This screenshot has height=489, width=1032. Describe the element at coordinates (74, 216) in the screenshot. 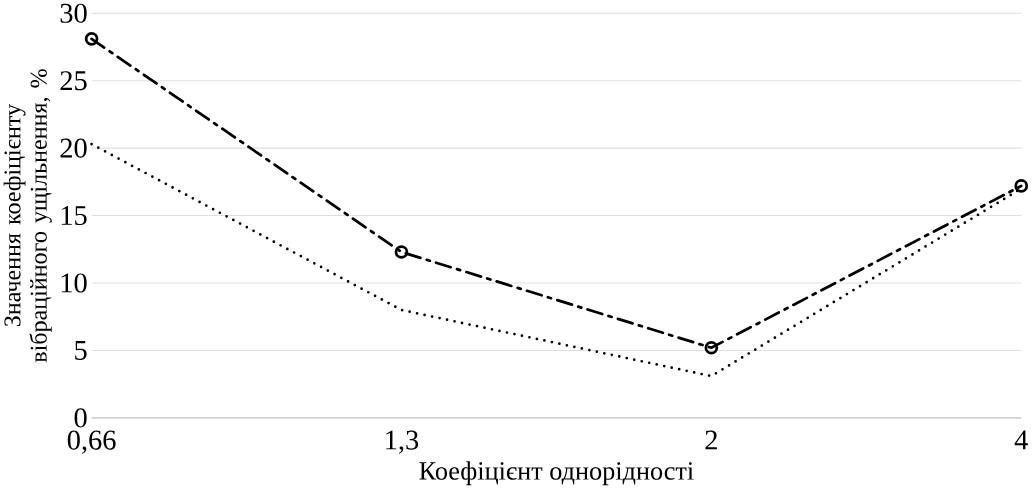

I see `y-tick-label: 15` at that location.